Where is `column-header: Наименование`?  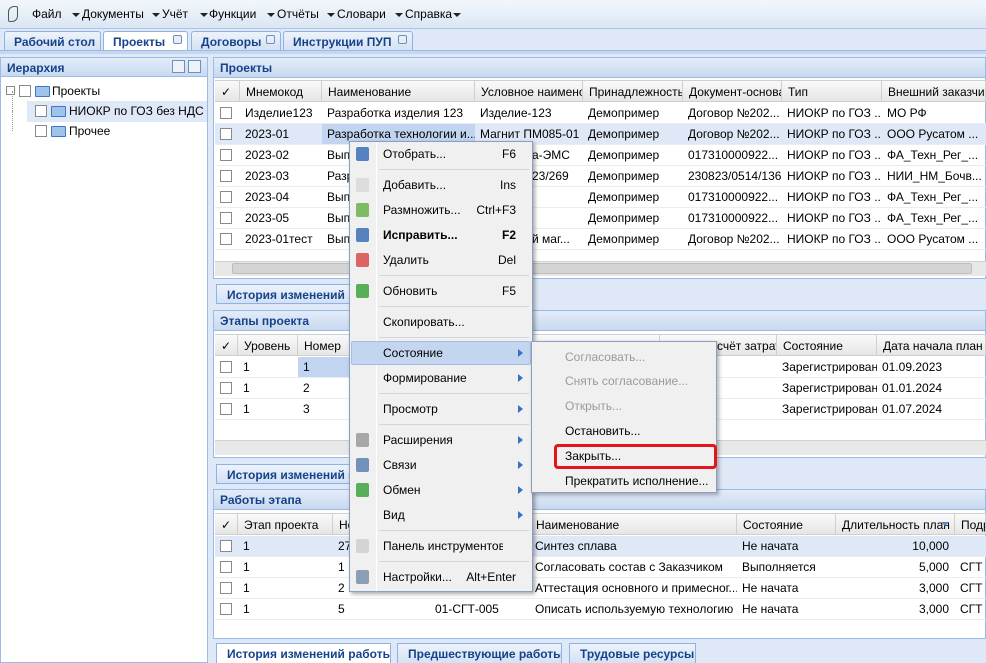
column-header: Наименование is located at coordinates (633, 524).